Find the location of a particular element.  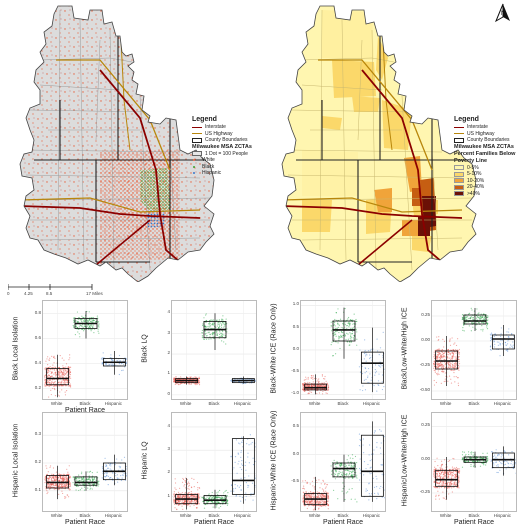

x-tick-label: Hispanic is located at coordinates (242, 515).